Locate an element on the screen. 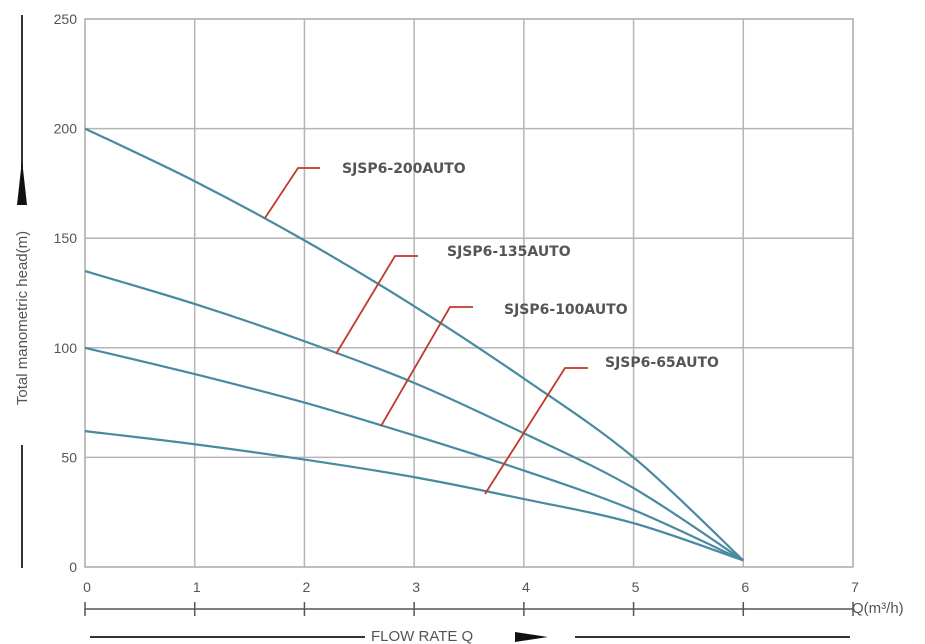 The image size is (925, 644). x-tick-label: 5 is located at coordinates (636, 587).